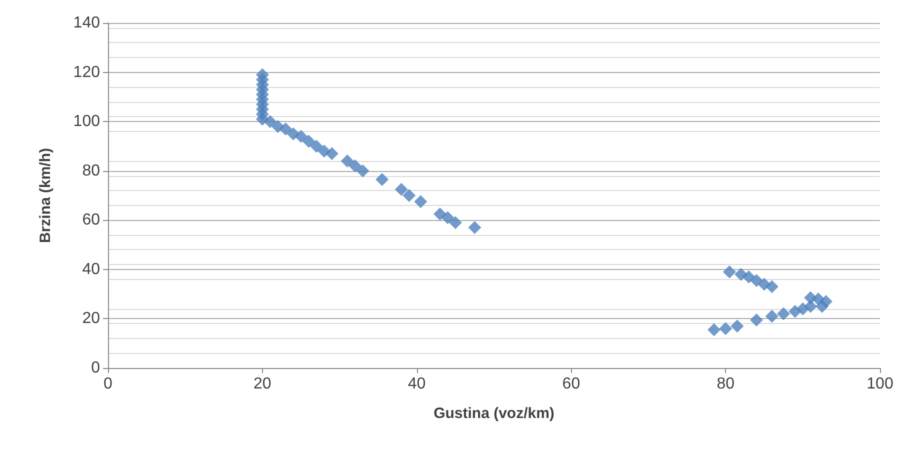 The image size is (903, 455). Describe the element at coordinates (91, 319) in the screenshot. I see `y-tick-label: 20` at that location.